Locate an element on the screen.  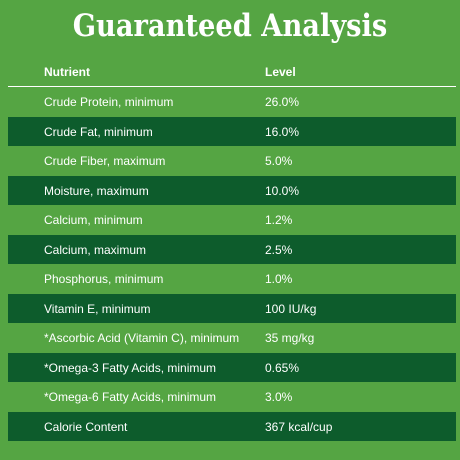
nutrient-cell: Calorie Content is located at coordinates (86, 426).